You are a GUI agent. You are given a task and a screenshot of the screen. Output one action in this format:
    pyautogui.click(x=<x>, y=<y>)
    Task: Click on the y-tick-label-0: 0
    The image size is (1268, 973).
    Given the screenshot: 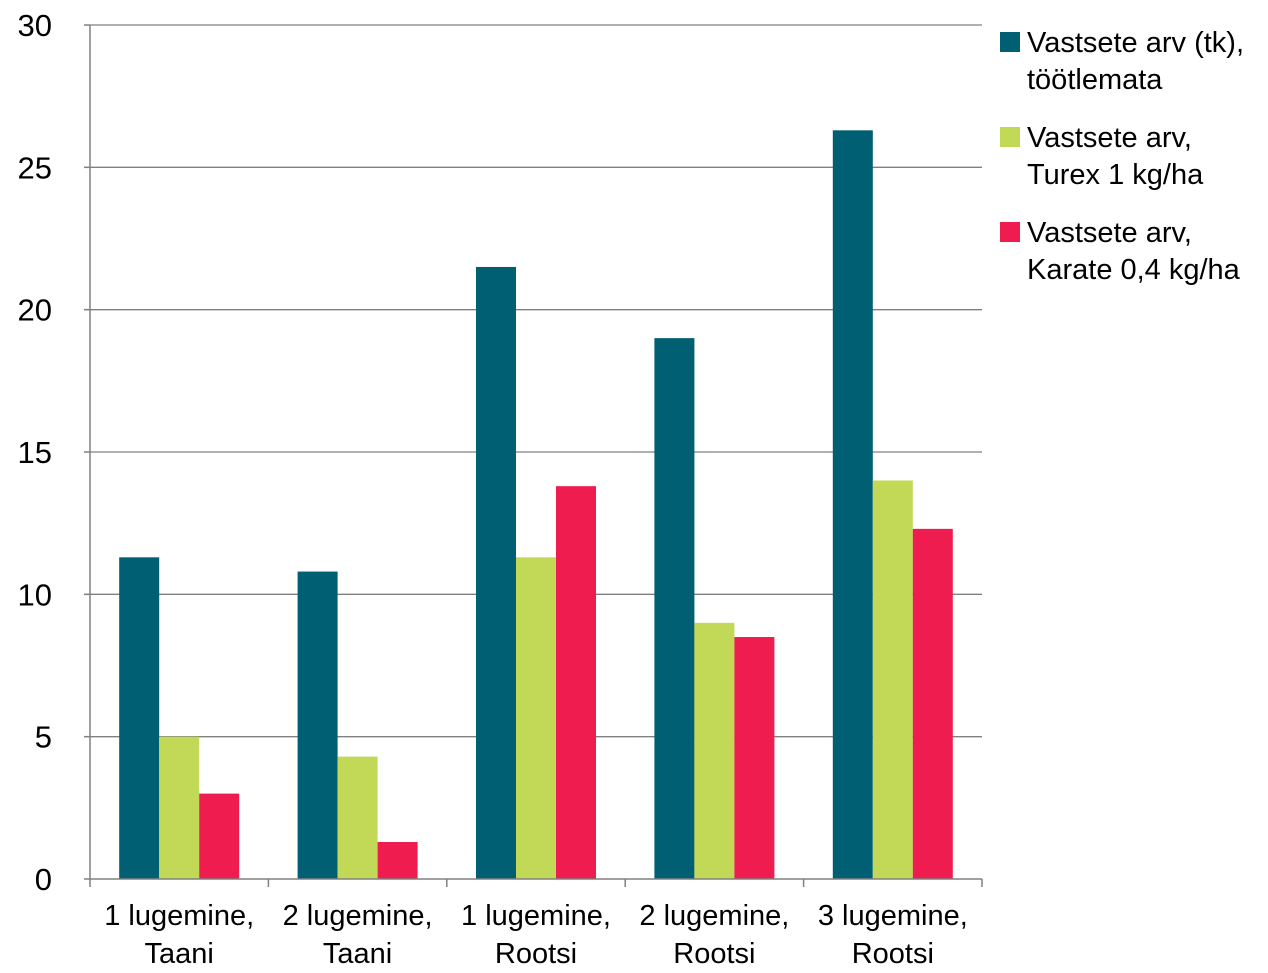 What is the action you would take?
    pyautogui.click(x=43, y=879)
    